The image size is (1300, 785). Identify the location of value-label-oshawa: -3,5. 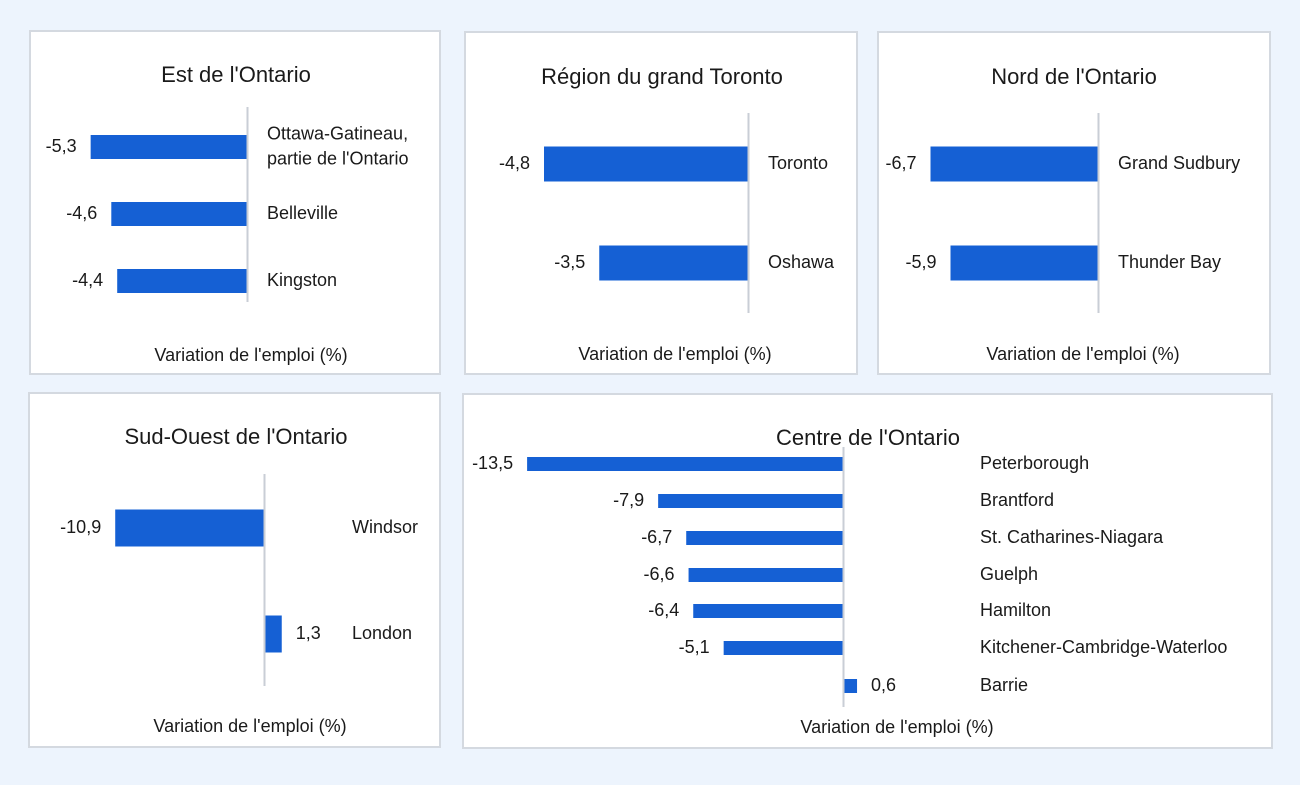
(569, 262).